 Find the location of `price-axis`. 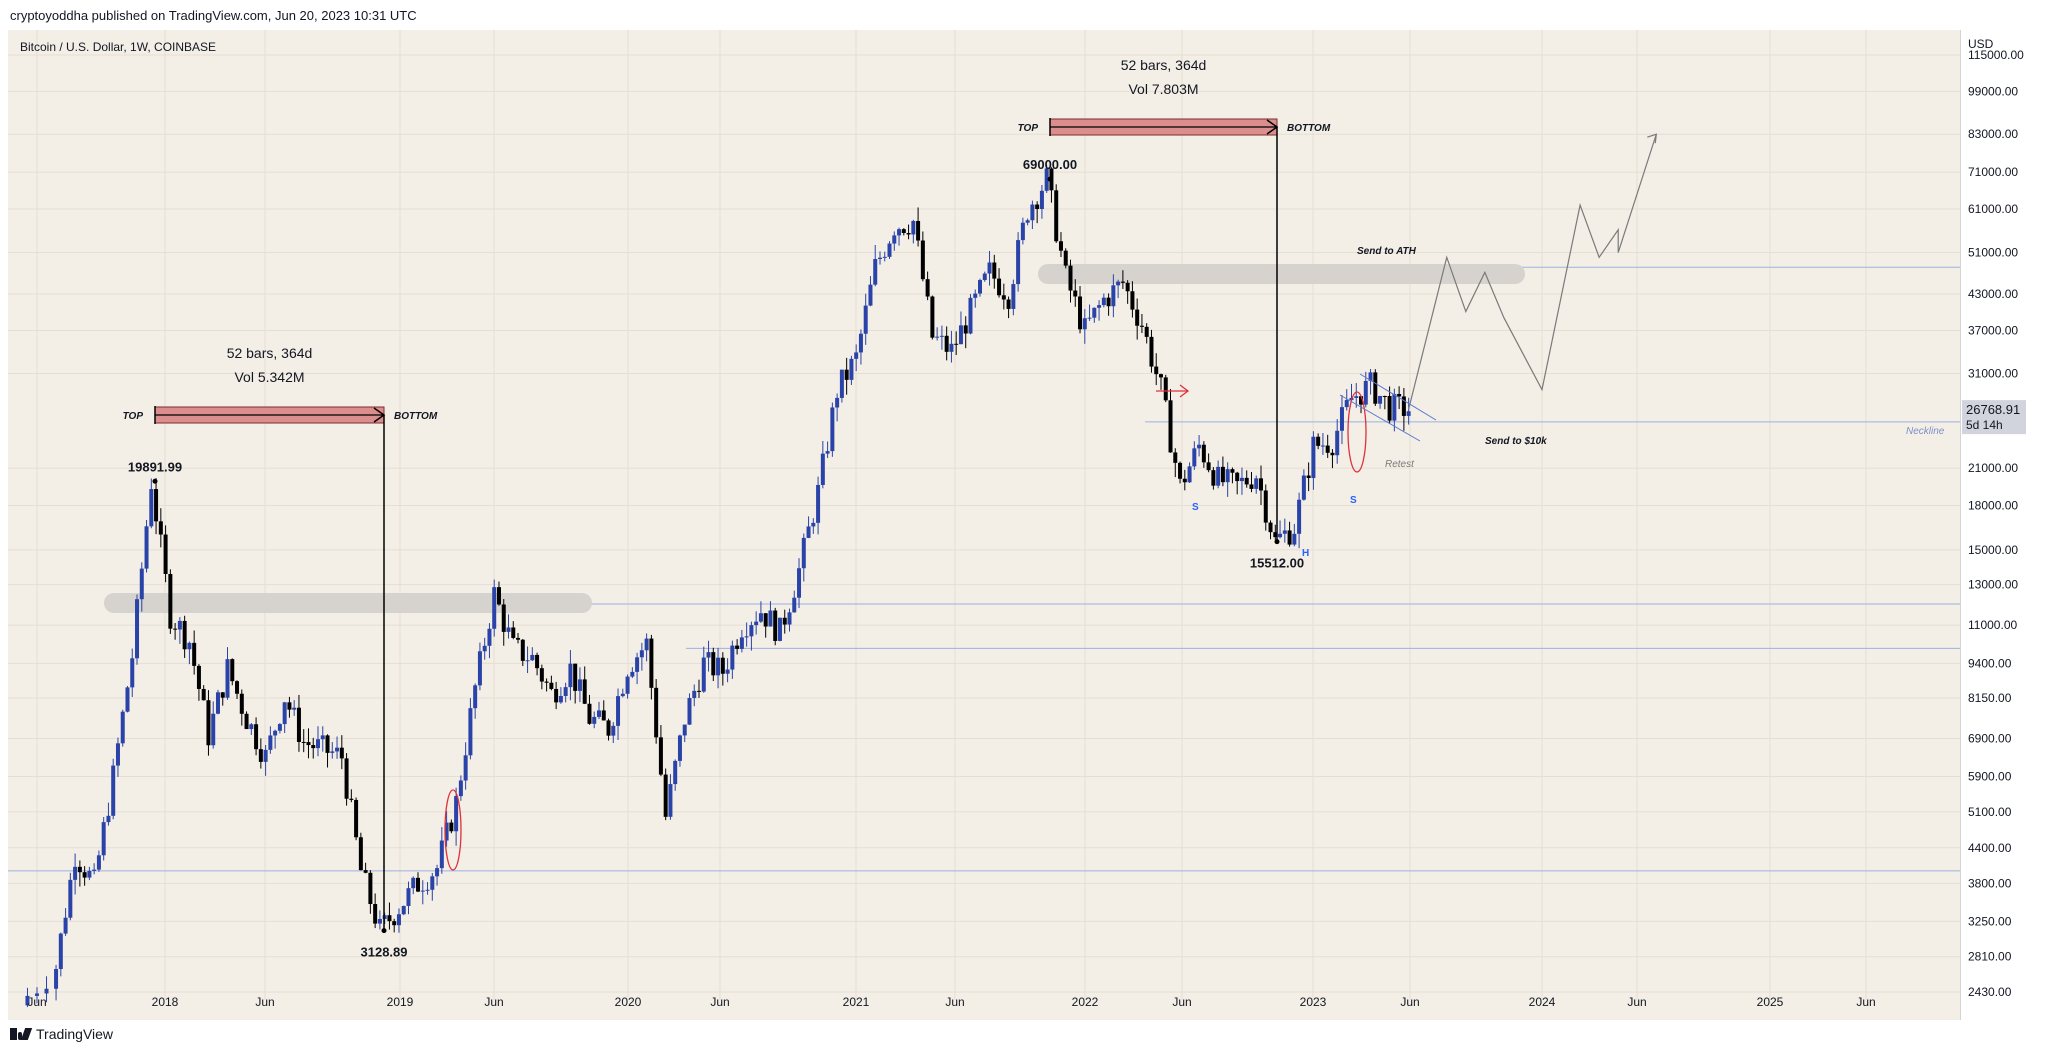

price-axis is located at coordinates (2000, 525).